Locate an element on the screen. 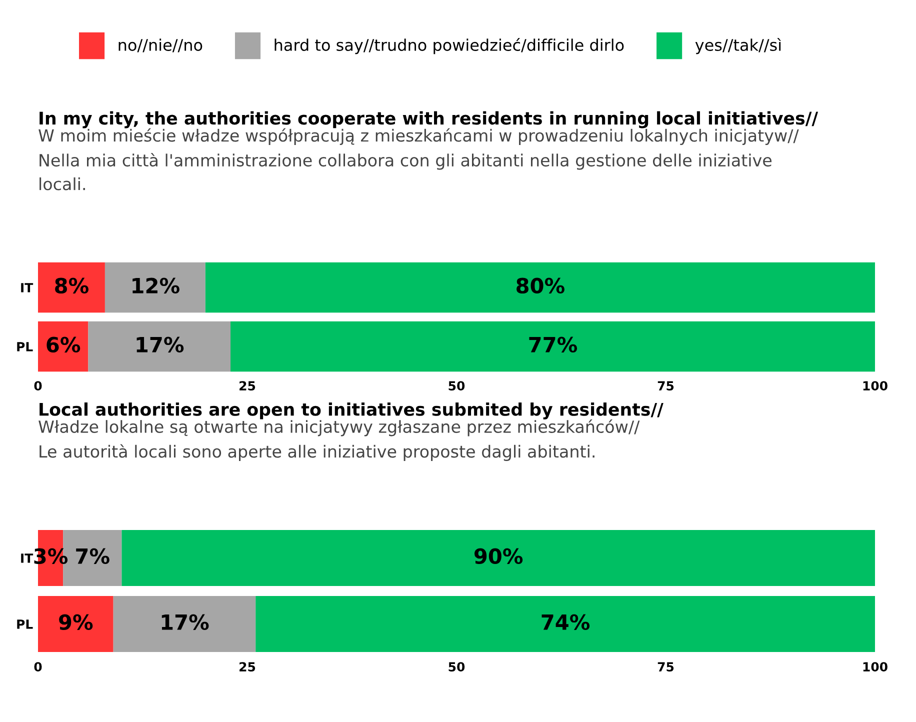  data-label: 90% is located at coordinates (498, 556).